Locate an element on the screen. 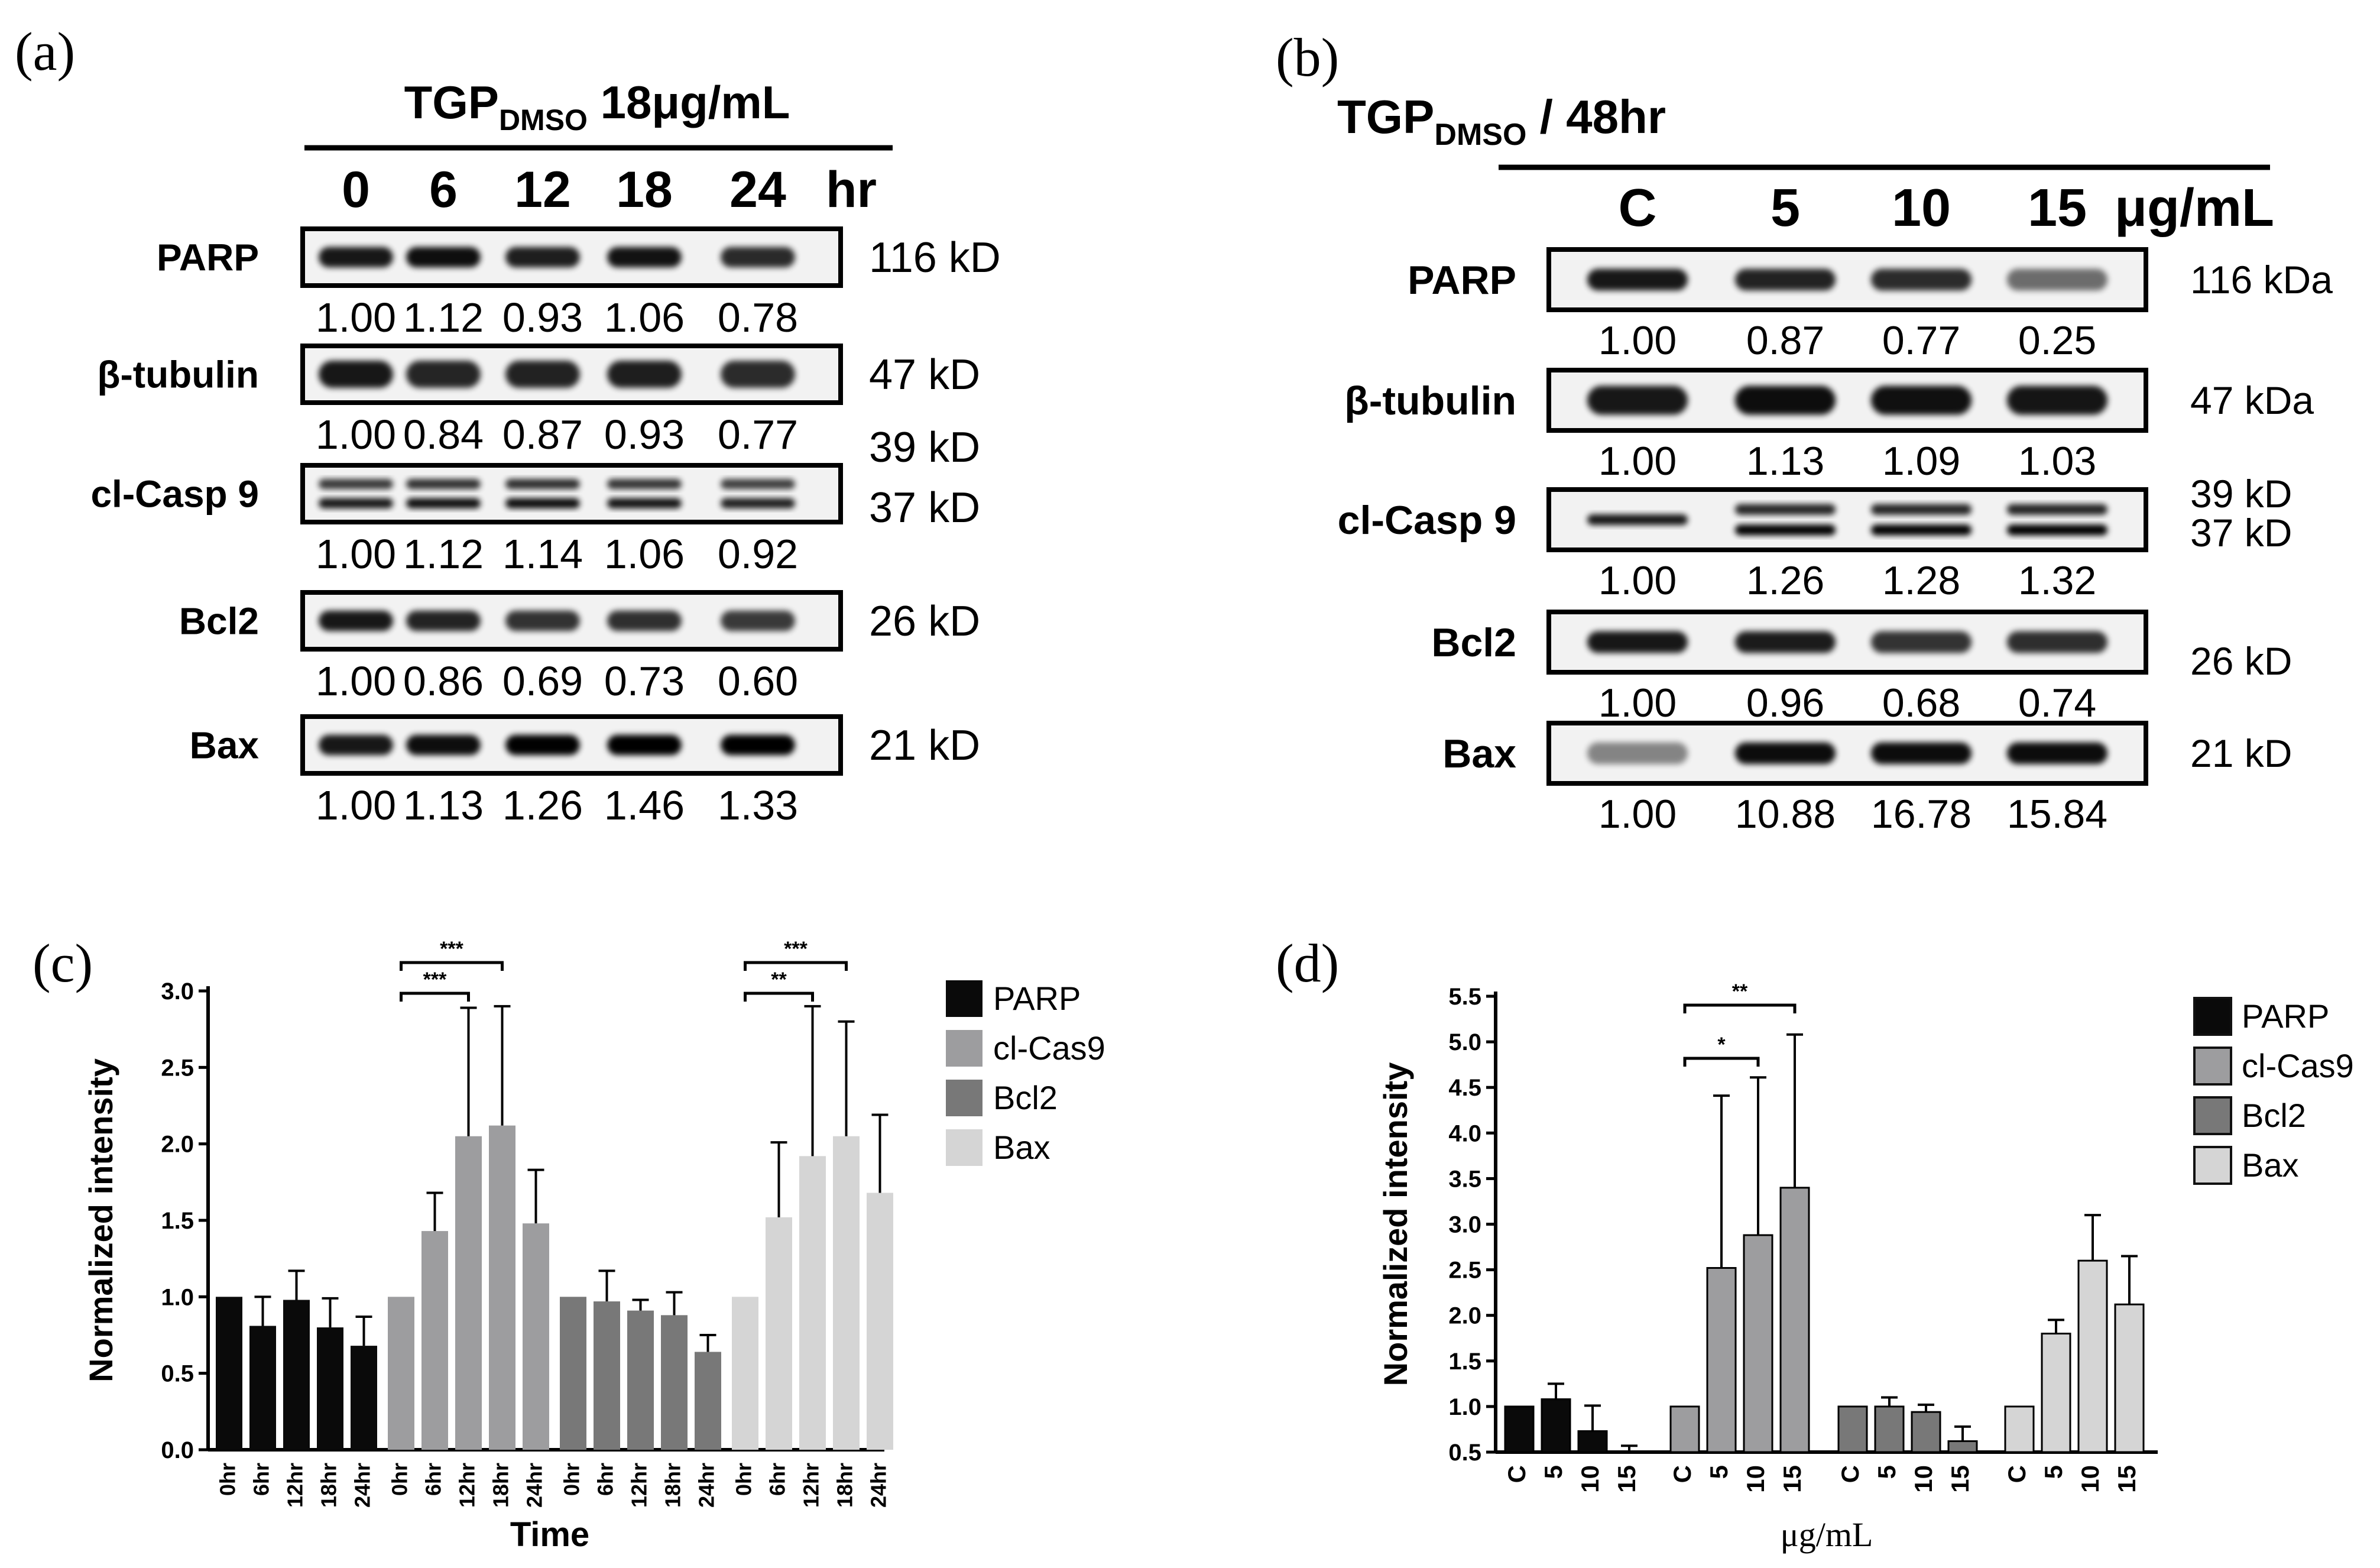 The width and height of the screenshot is (2380, 1568). densitometry-value: 1.12 is located at coordinates (443, 554).